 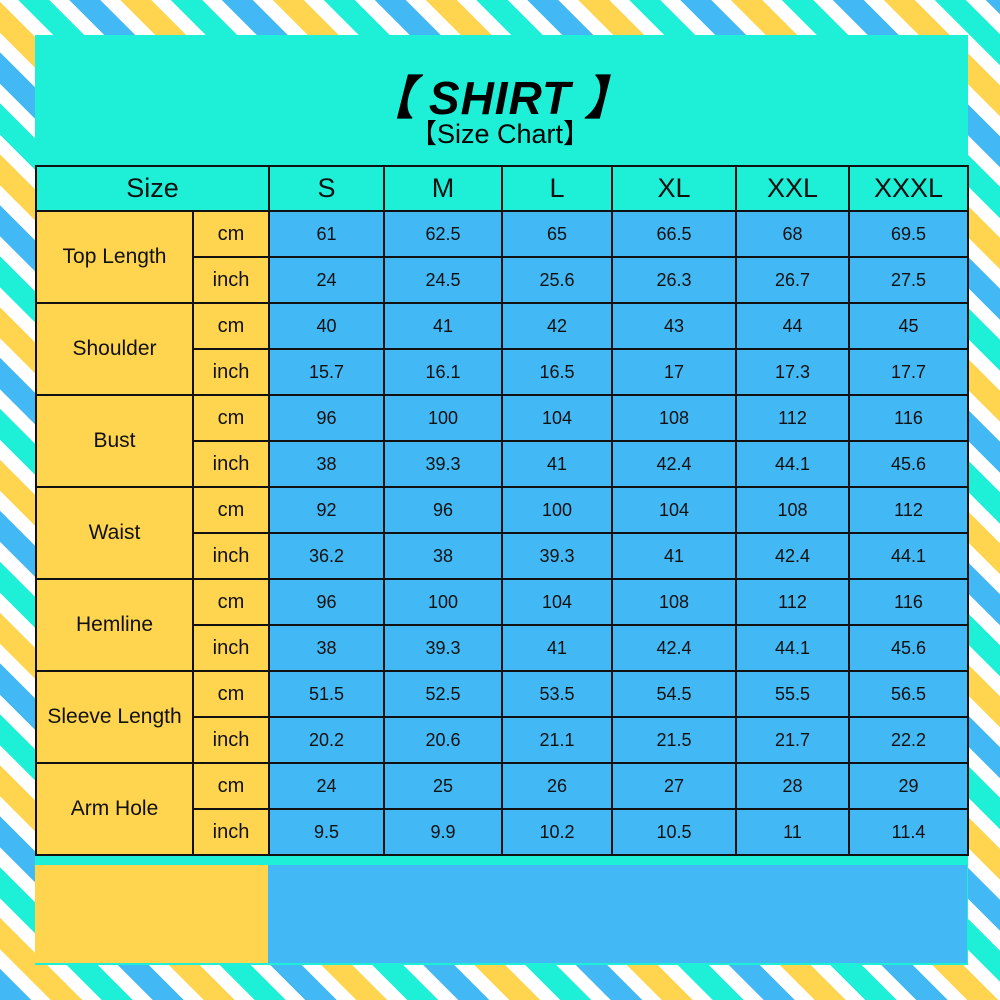 I want to click on header-row: Size S M L XL XXL XXXL, so click(x=502, y=188).